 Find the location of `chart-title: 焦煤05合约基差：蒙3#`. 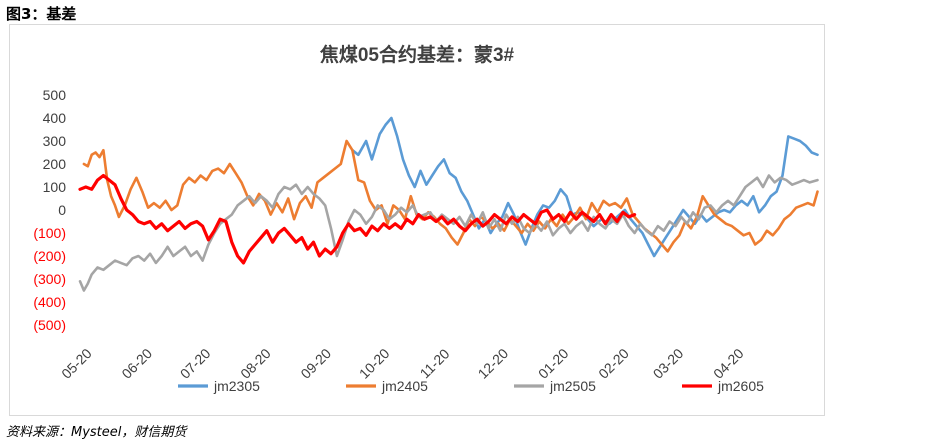

chart-title: 焦煤05合约基差：蒙3# is located at coordinates (417, 54).